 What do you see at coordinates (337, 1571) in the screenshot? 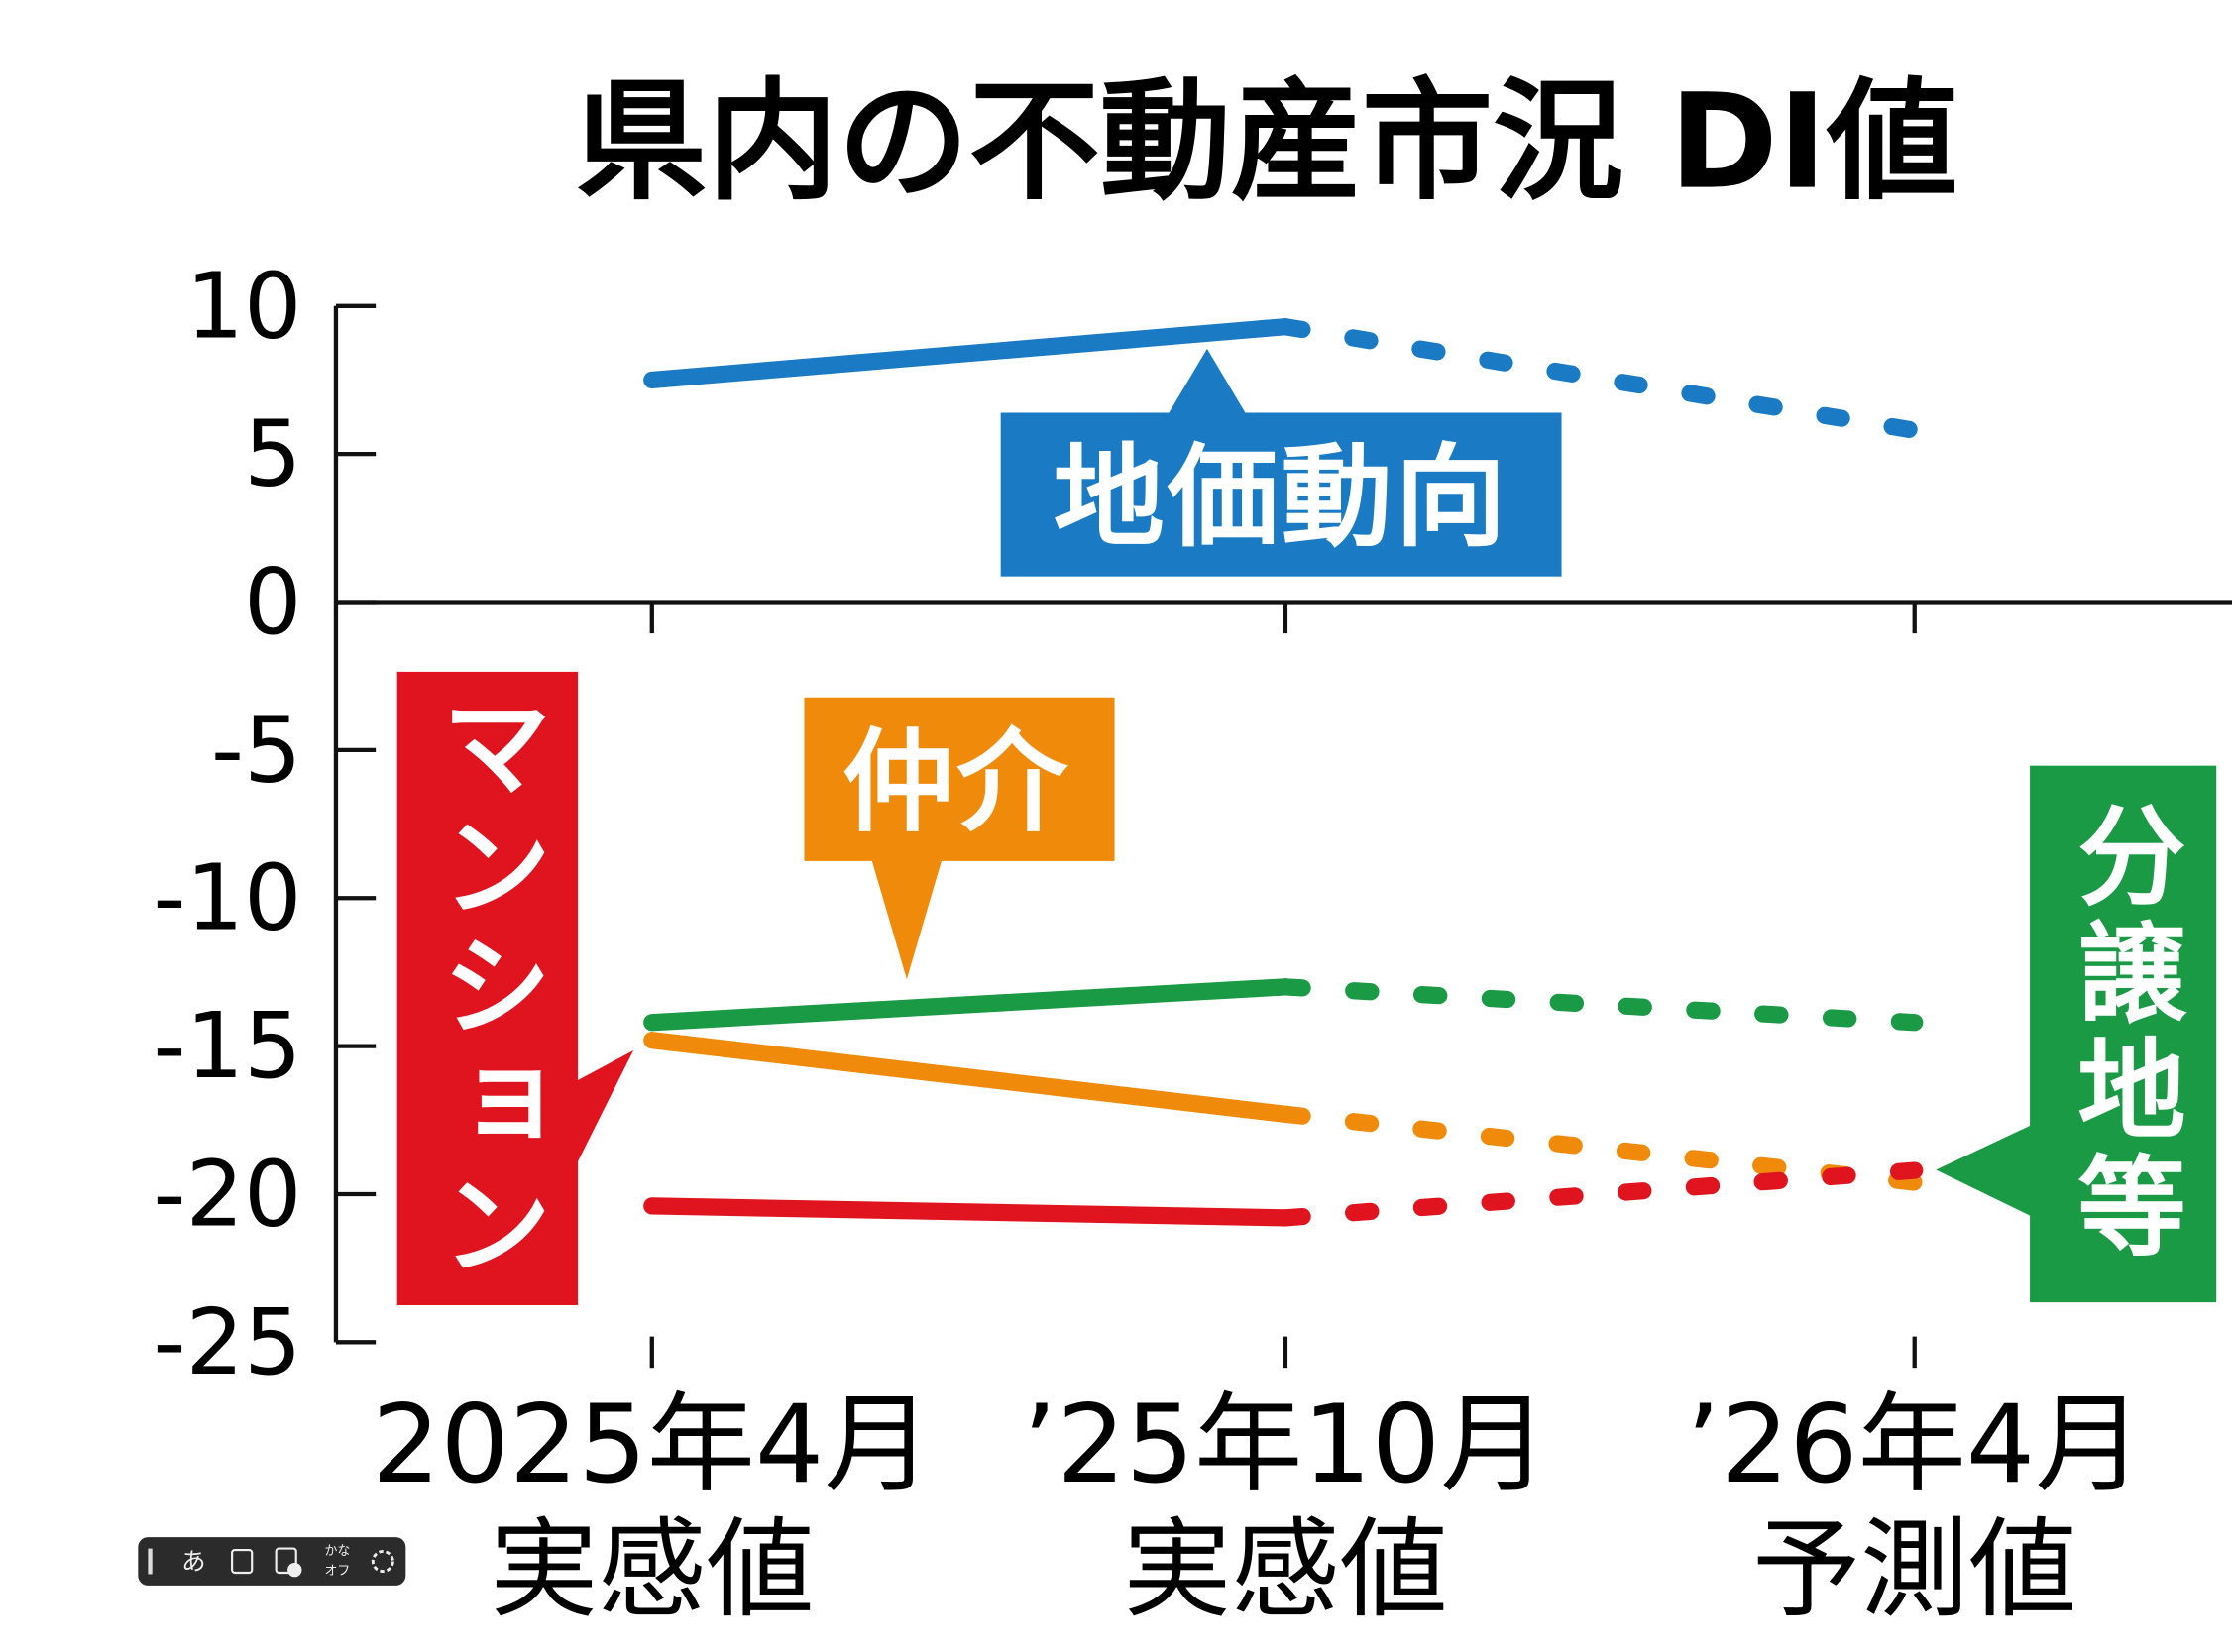
I see `ime-off: オフ` at bounding box center [337, 1571].